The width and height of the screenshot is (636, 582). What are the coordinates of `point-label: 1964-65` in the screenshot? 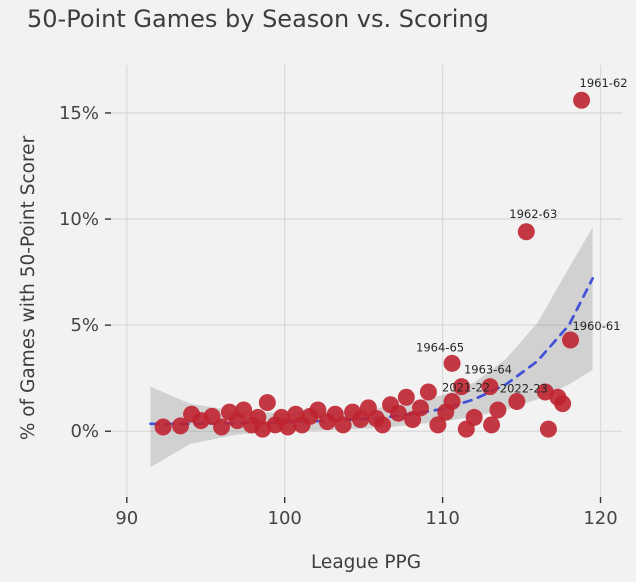 It's located at (440, 347).